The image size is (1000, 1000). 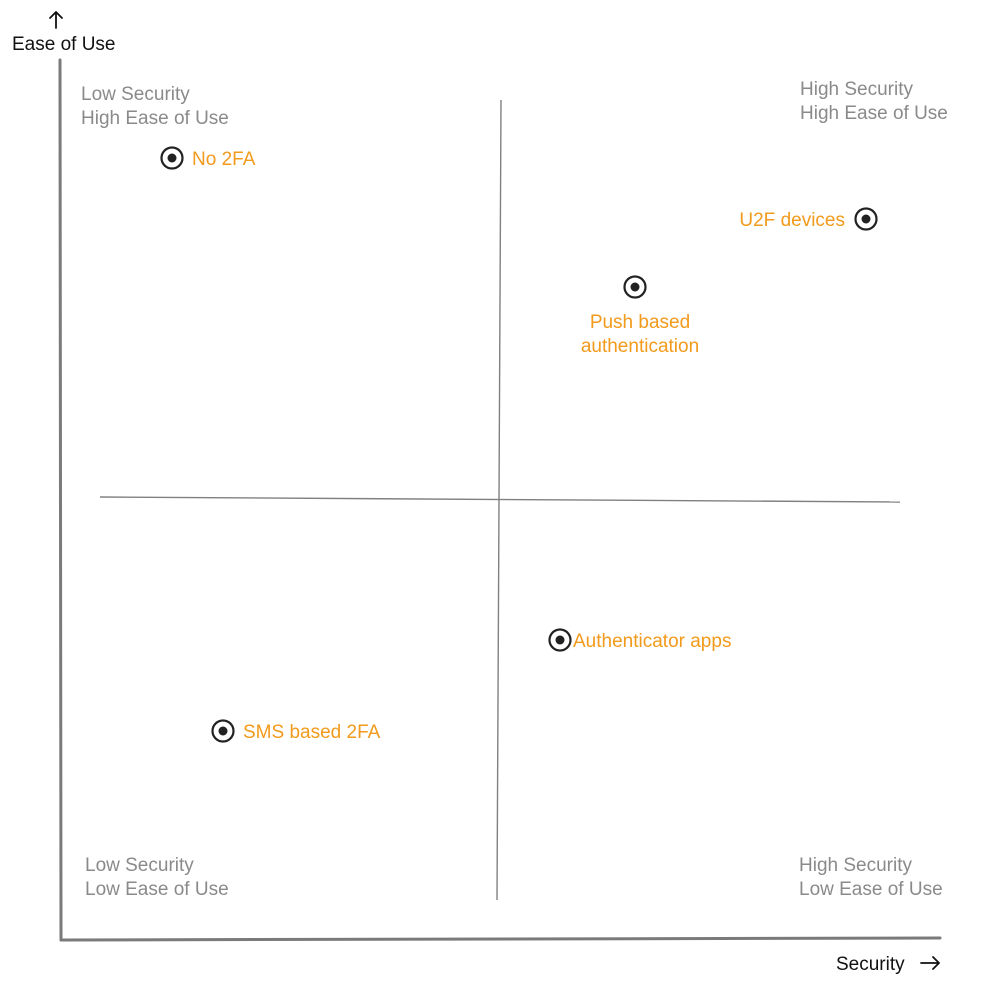 I want to click on item-push-based-authentication: Push based authentication, so click(x=640, y=317).